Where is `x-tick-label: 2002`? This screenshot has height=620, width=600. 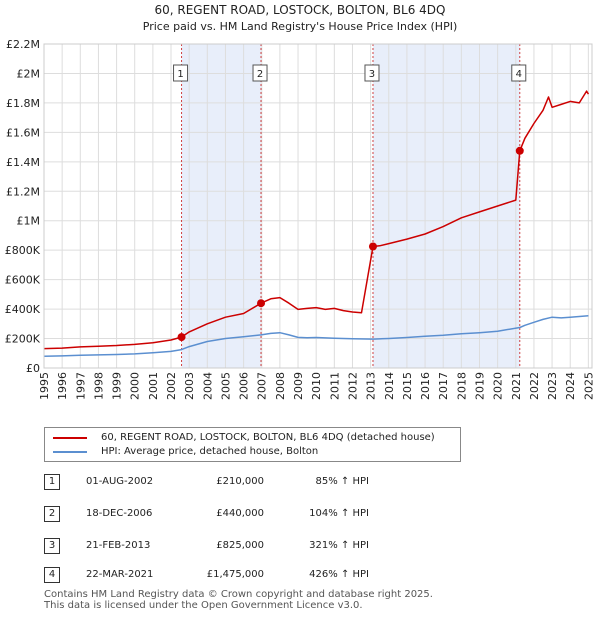
x-tick-label: 2002 is located at coordinates (171, 386).